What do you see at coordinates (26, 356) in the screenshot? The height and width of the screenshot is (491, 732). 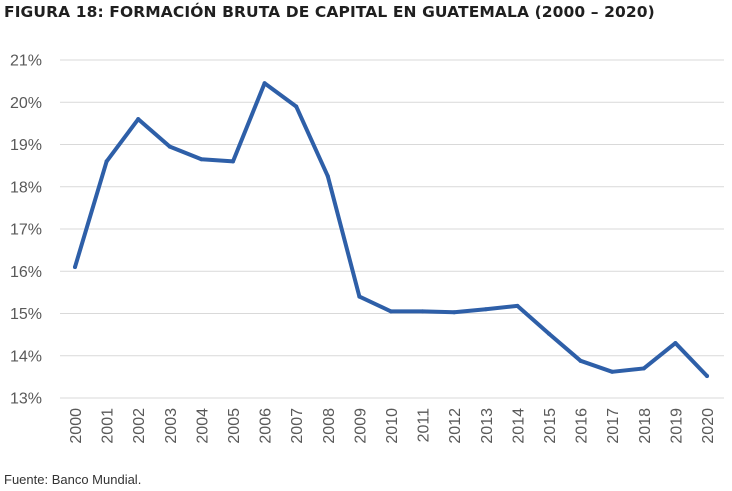 I see `y-tick-label: 14%` at bounding box center [26, 356].